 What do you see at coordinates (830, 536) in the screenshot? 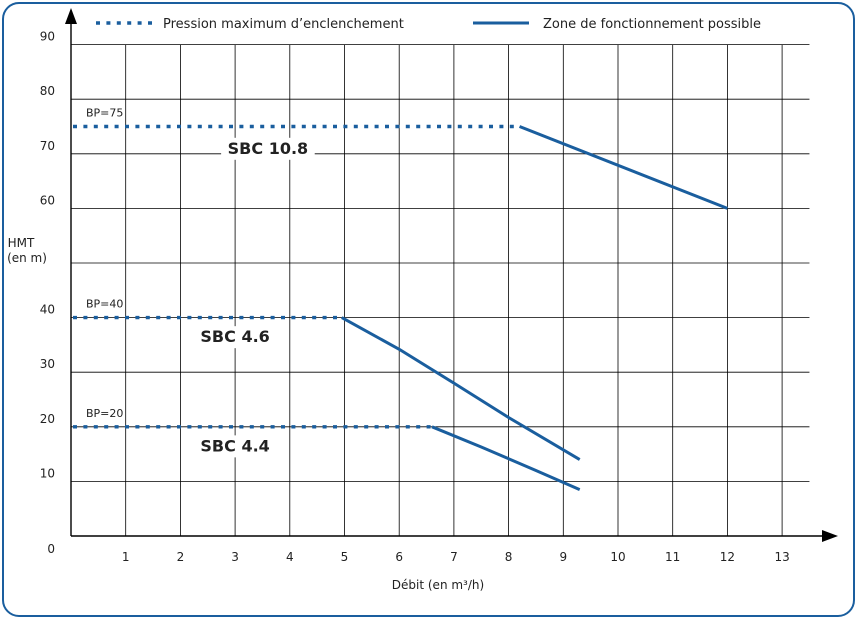
I see `x-axis-arrow` at bounding box center [830, 536].